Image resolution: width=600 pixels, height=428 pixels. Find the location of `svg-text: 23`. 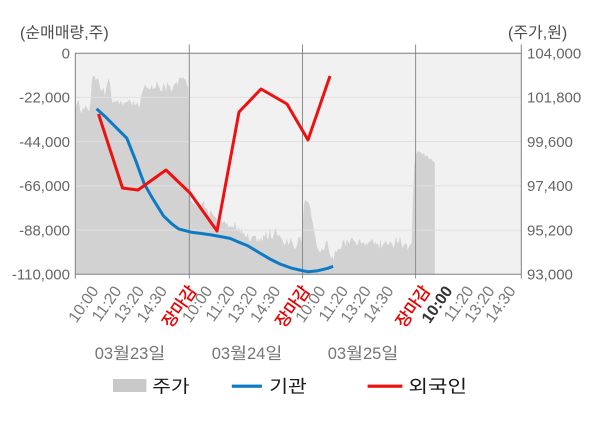

svg-text: 23 is located at coordinates (139, 354).